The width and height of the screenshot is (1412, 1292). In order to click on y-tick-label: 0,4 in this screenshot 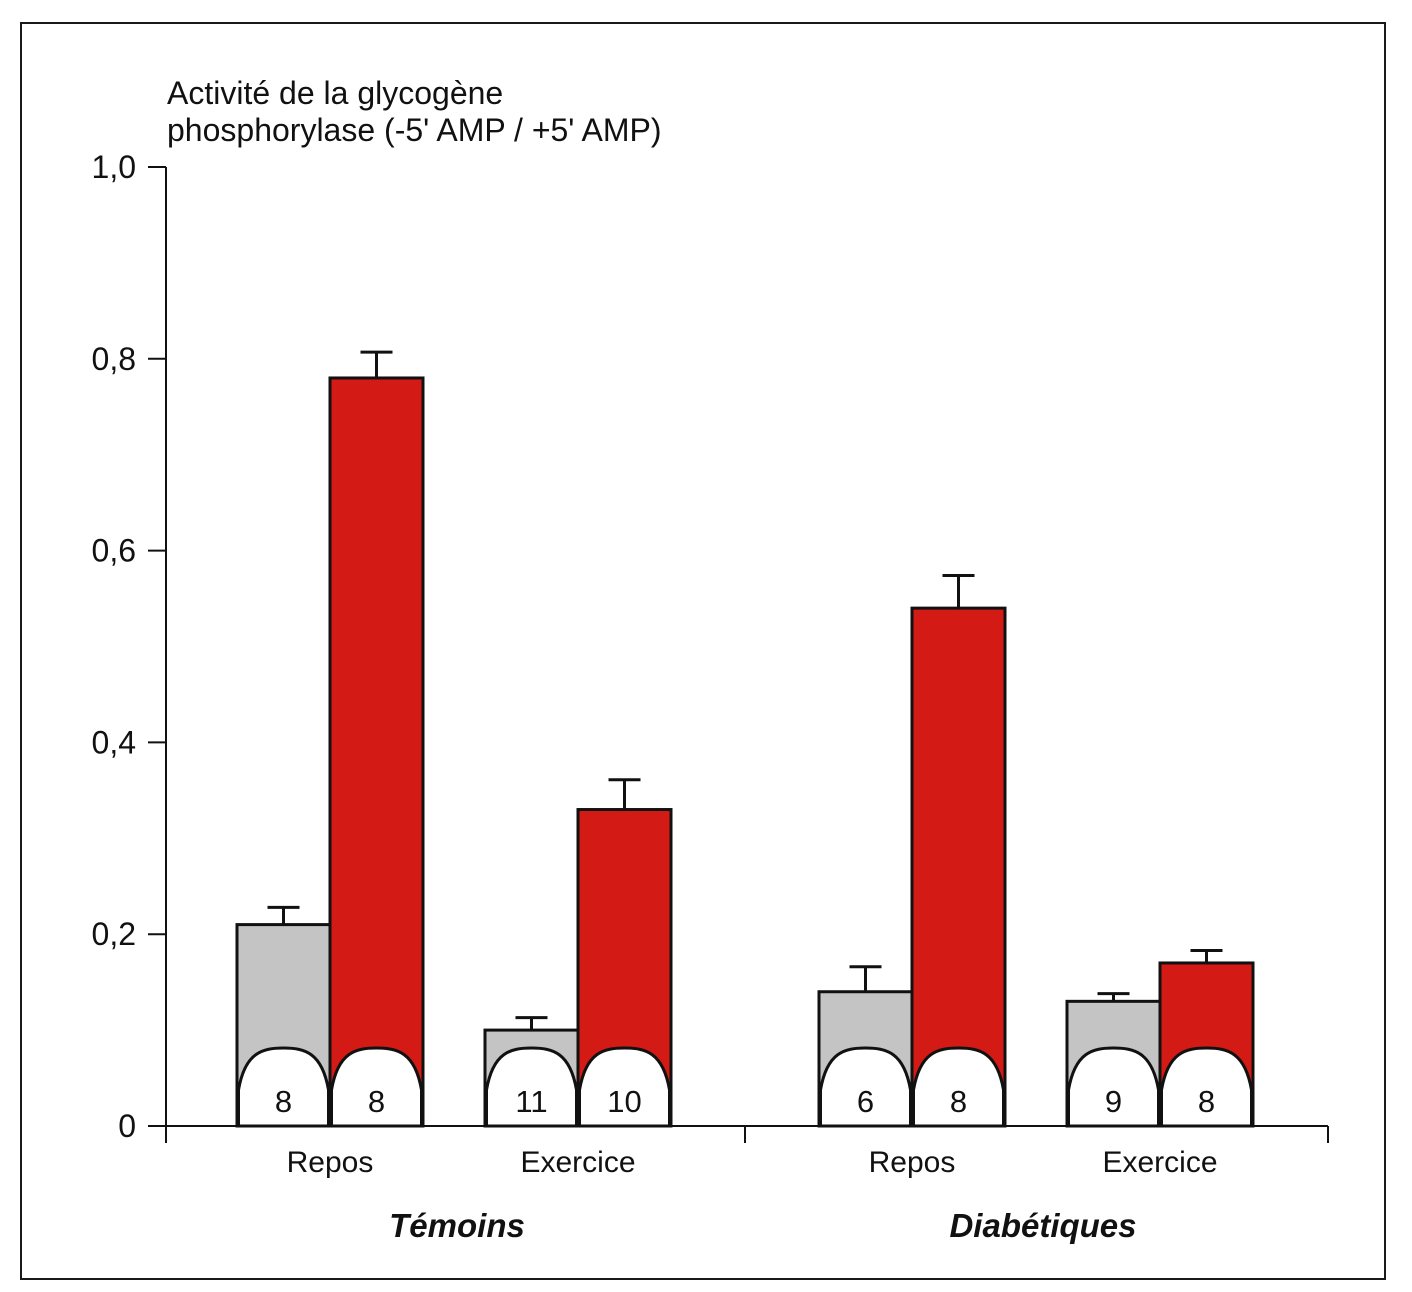, I will do `click(114, 742)`.